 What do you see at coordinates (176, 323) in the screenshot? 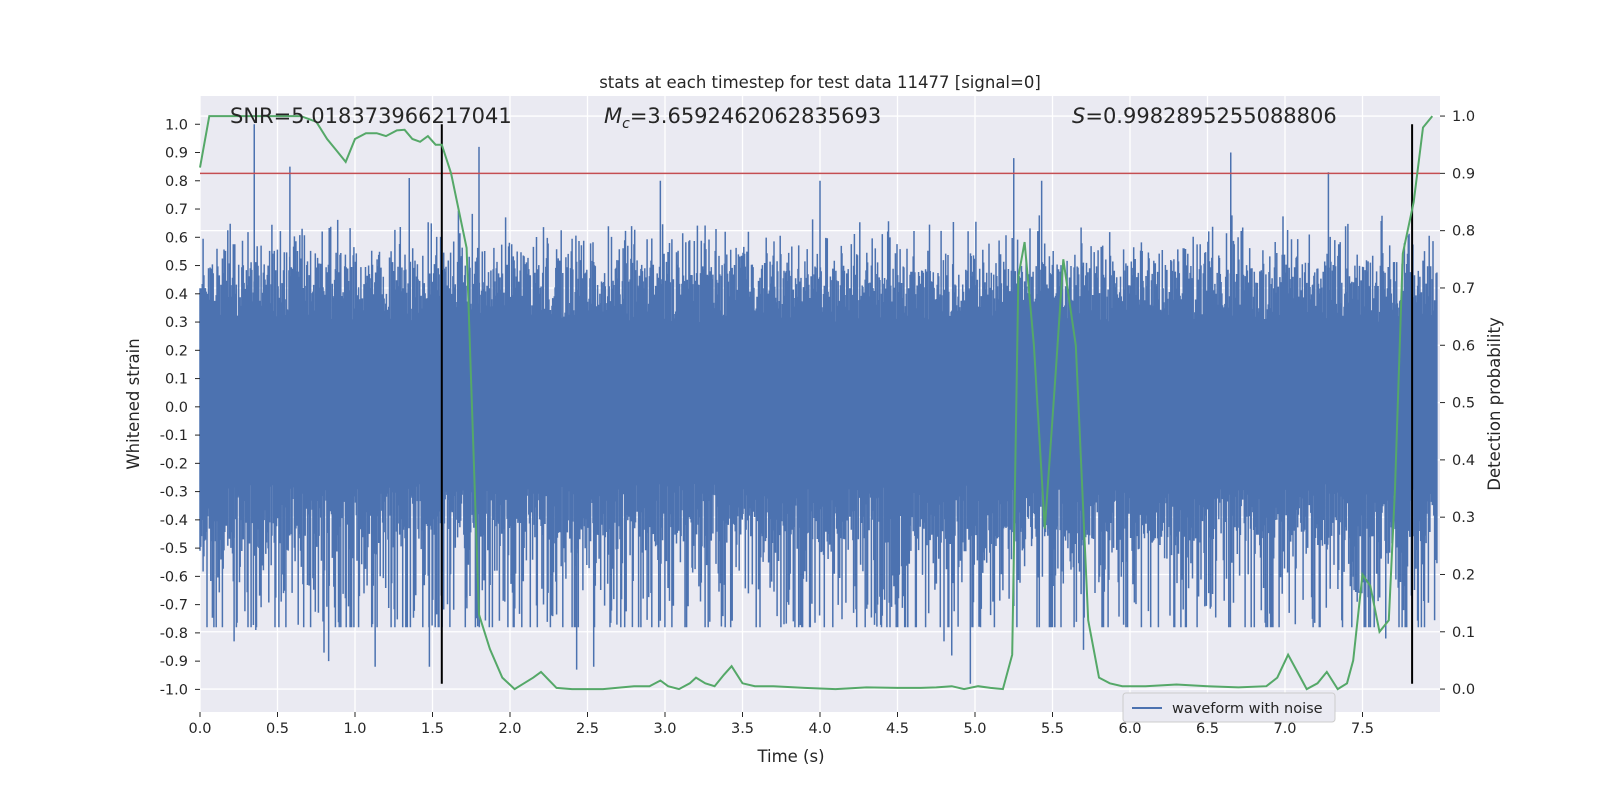
I see `y-tick-label: 0.3` at bounding box center [176, 323].